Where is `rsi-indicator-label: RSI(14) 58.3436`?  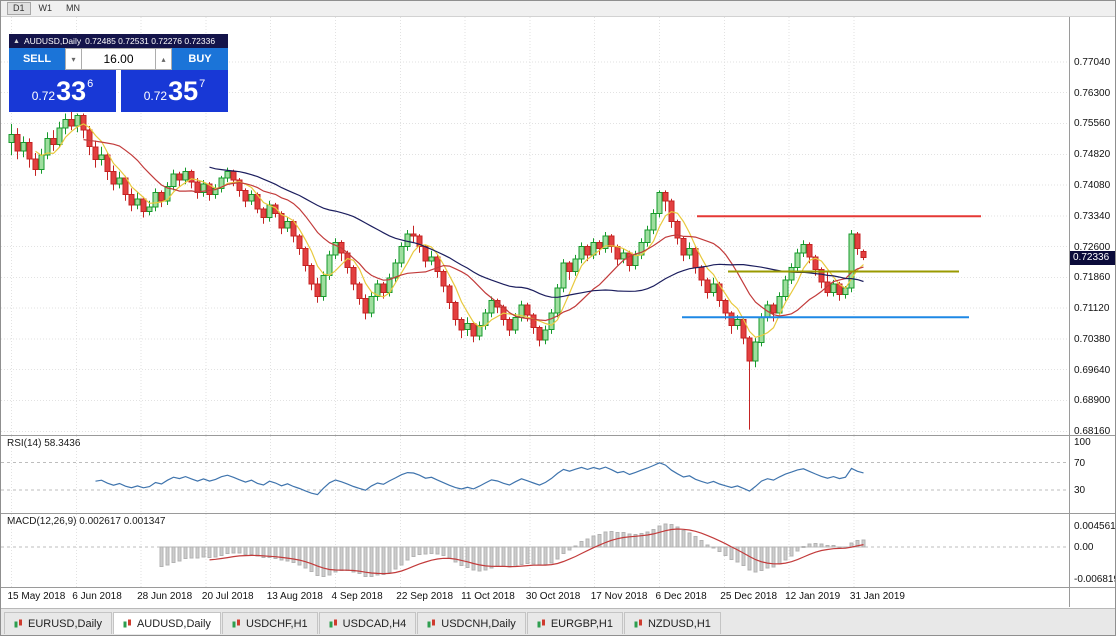 rsi-indicator-label: RSI(14) 58.3436 is located at coordinates (44, 443).